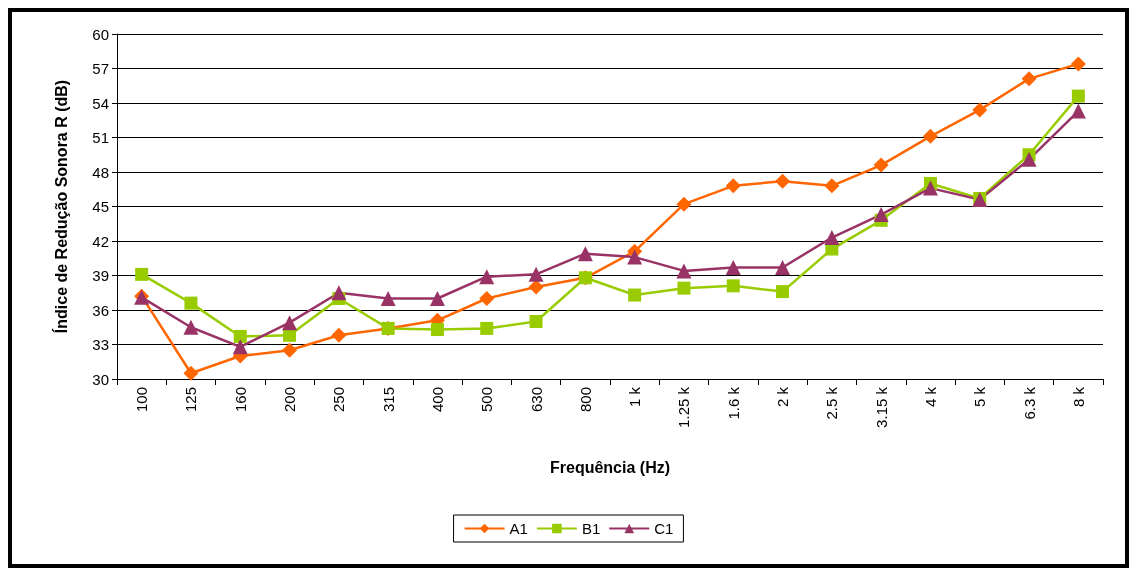  What do you see at coordinates (733, 403) in the screenshot?
I see `x-tick-label: 1.6 k` at bounding box center [733, 403].